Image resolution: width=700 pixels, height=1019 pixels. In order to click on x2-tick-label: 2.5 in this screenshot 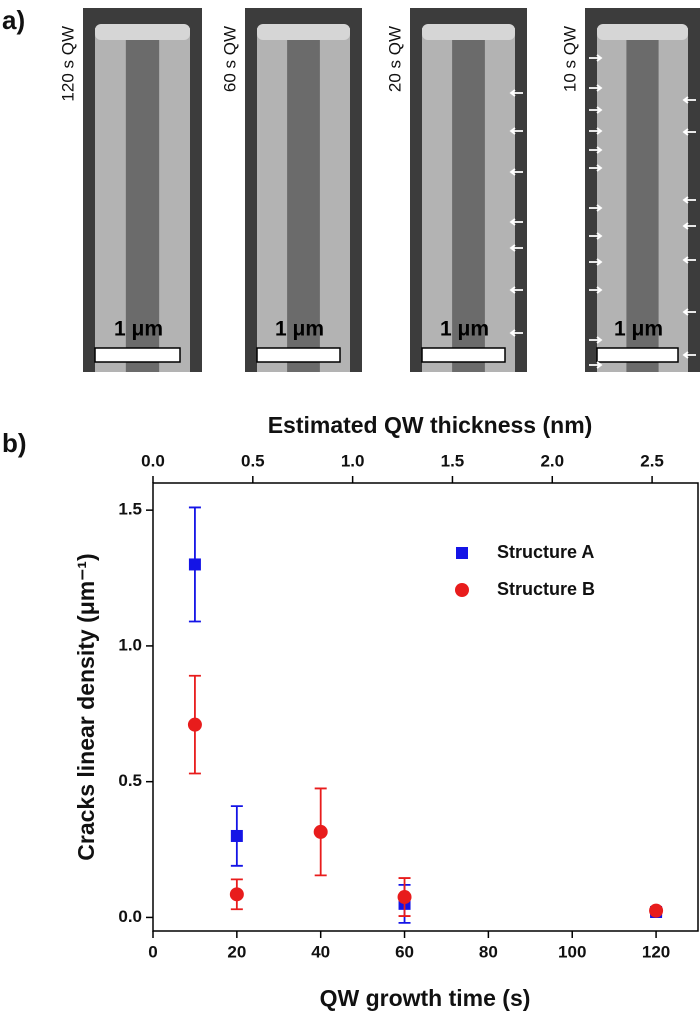, I will do `click(652, 460)`.